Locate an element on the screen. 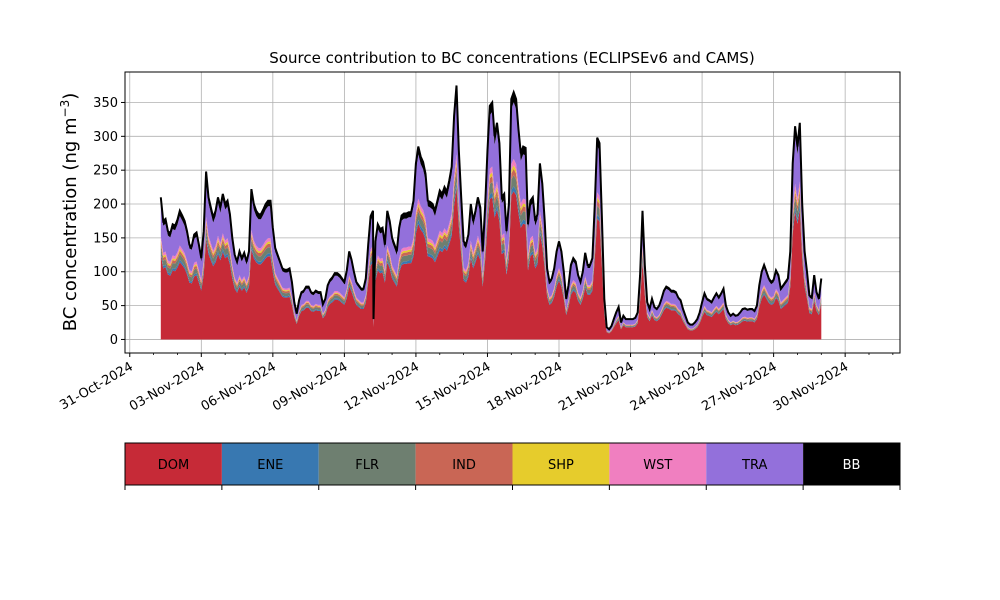 The width and height of the screenshot is (1000, 600). legend-swatch-flr is located at coordinates (367, 464).